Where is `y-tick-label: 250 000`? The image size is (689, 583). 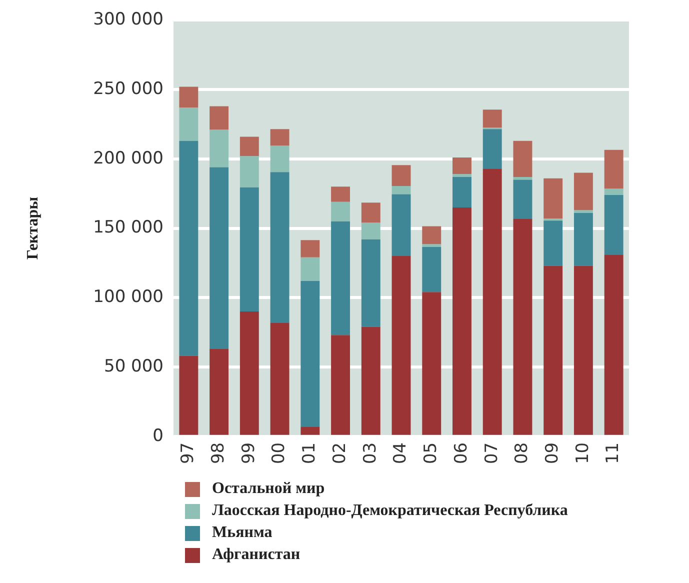 y-tick-label: 250 000 is located at coordinates (128, 88).